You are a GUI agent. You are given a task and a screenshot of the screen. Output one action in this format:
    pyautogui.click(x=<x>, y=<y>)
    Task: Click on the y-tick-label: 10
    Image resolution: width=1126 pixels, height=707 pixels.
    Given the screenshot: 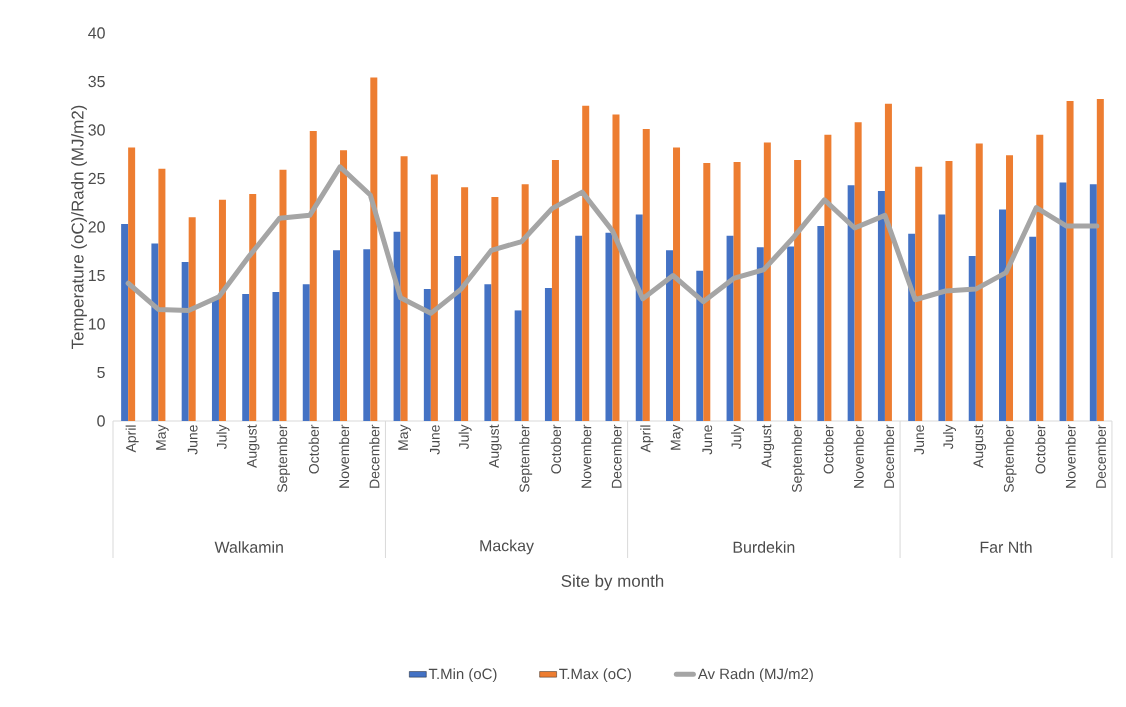 What is the action you would take?
    pyautogui.click(x=96, y=324)
    